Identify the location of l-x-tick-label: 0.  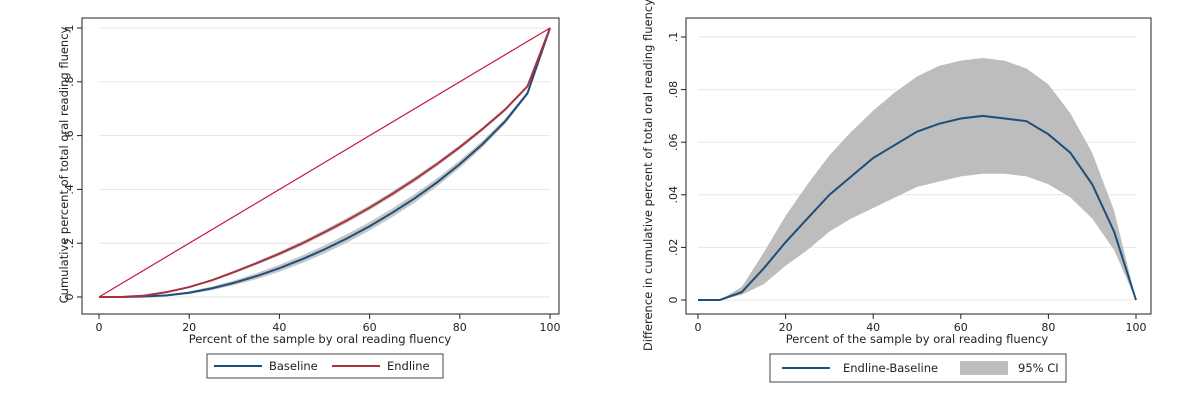
(99, 327).